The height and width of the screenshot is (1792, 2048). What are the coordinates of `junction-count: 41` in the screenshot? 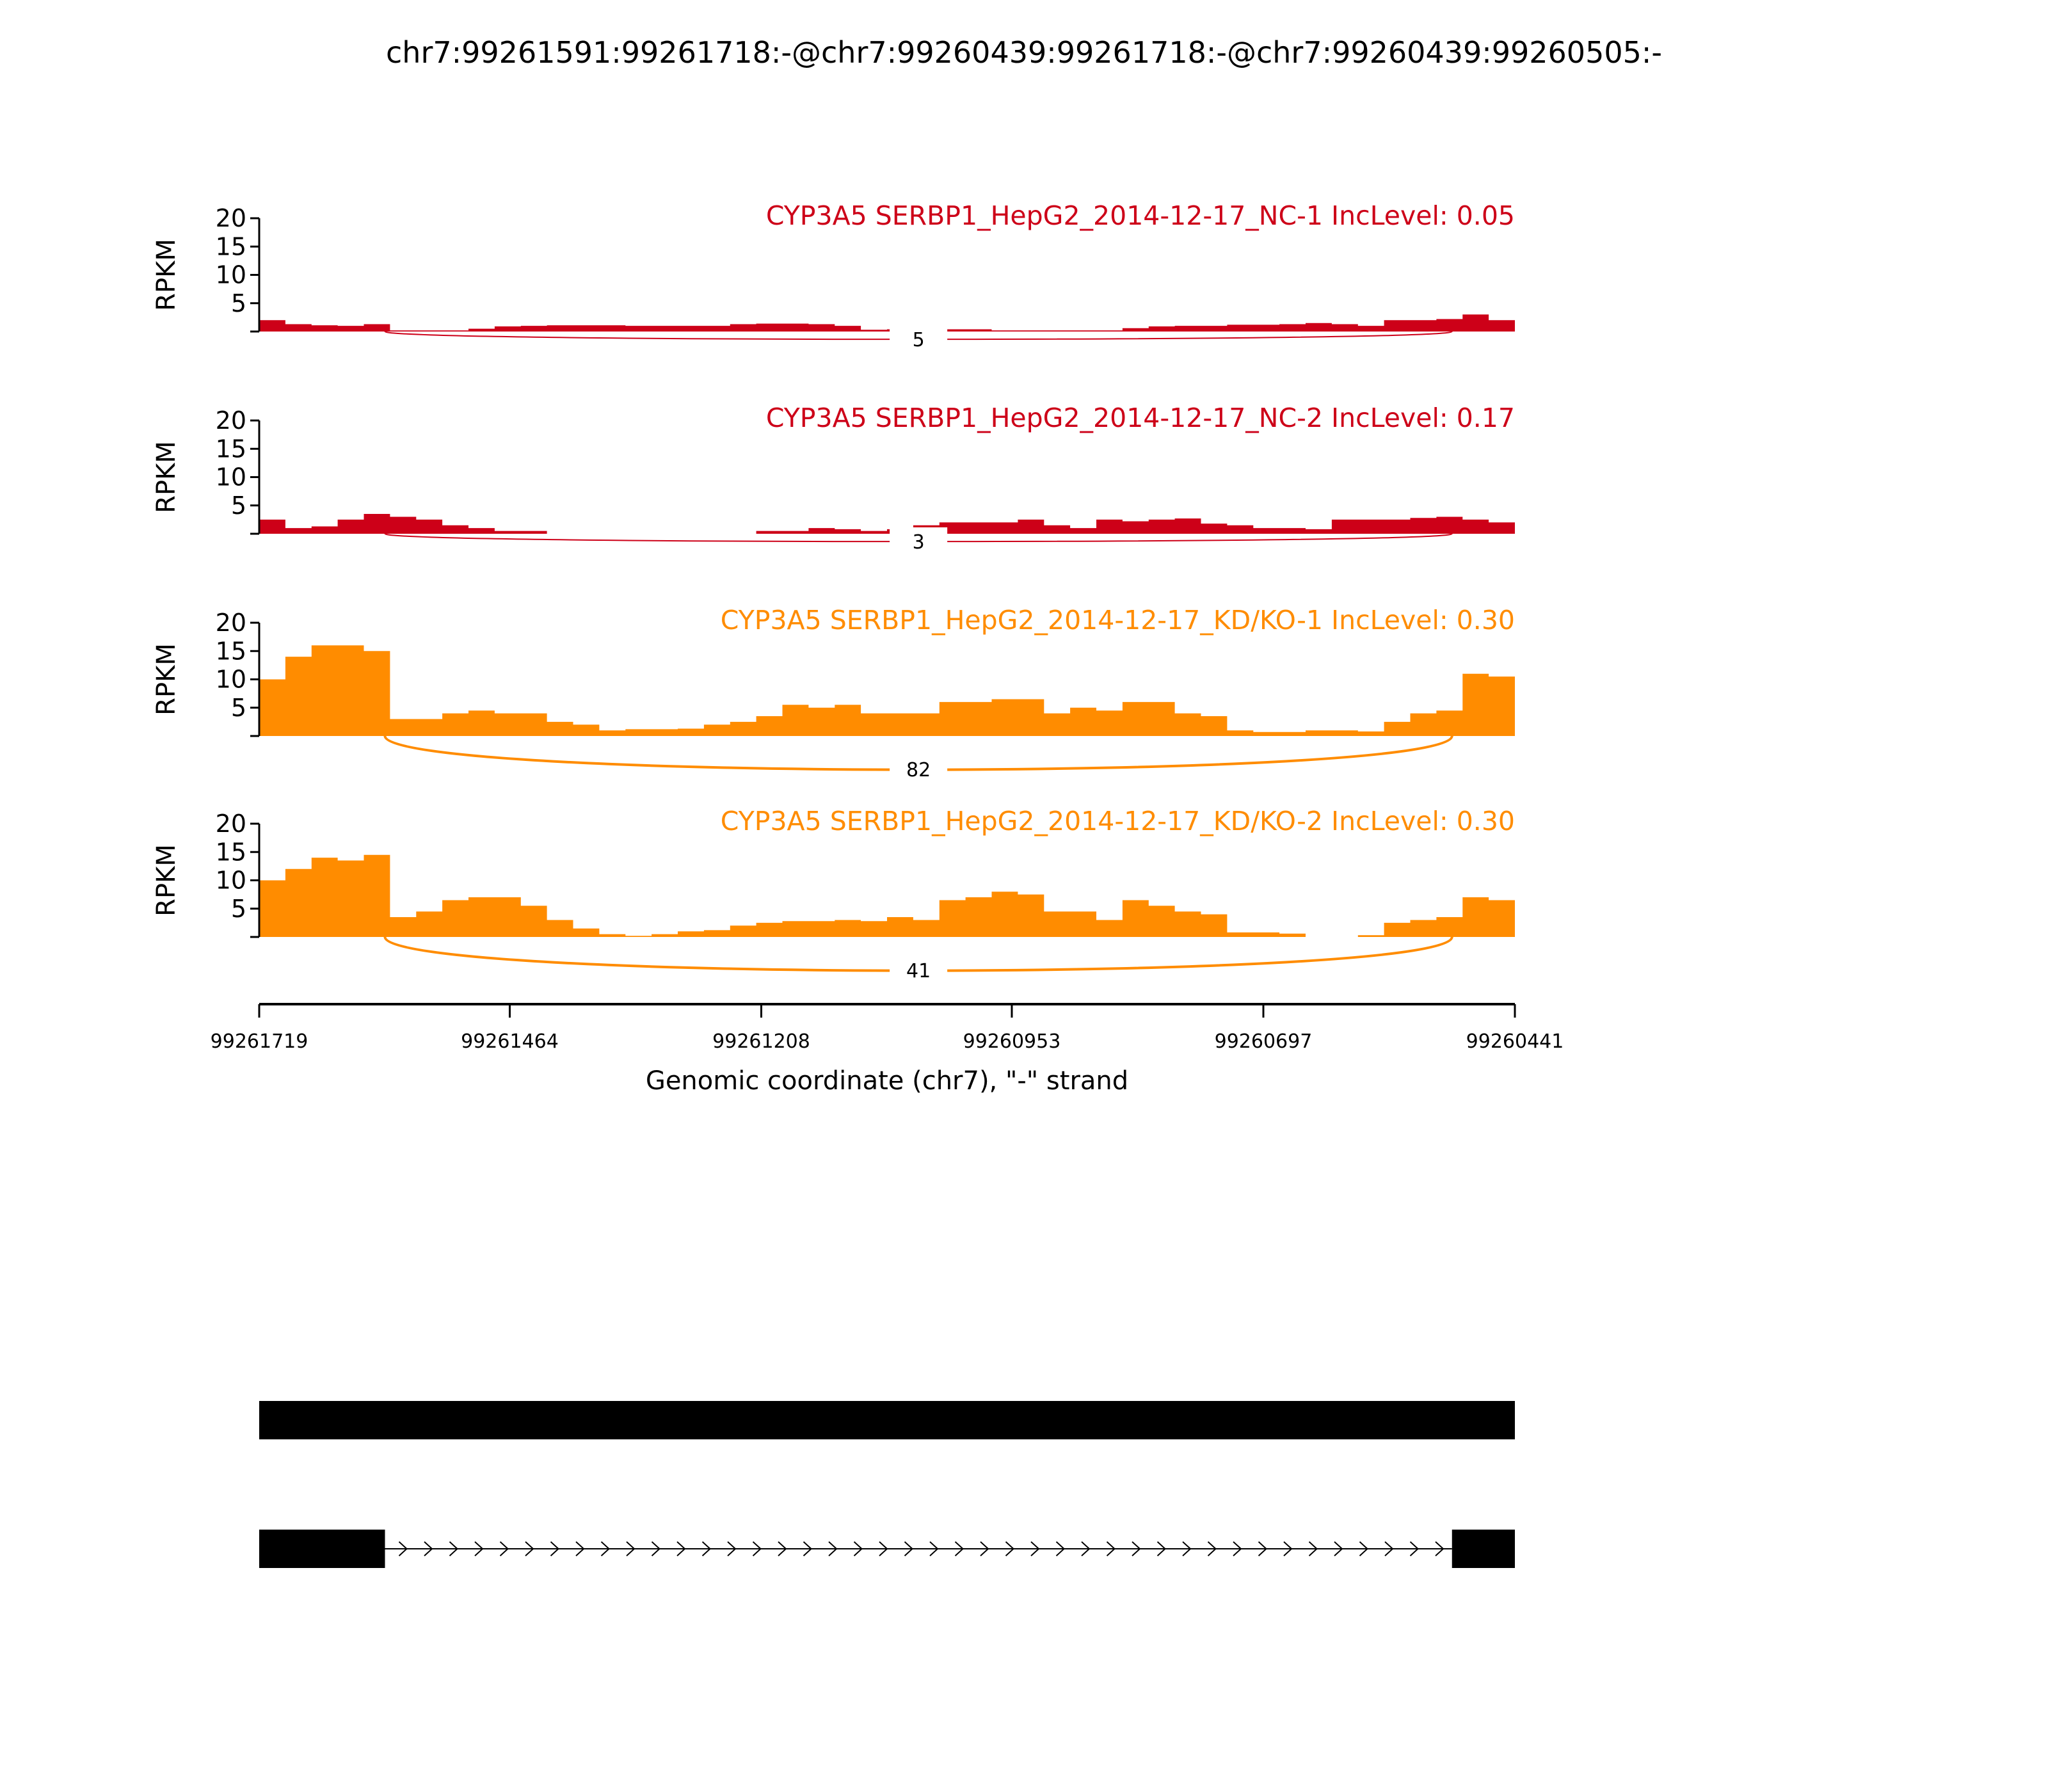 It's located at (918, 971).